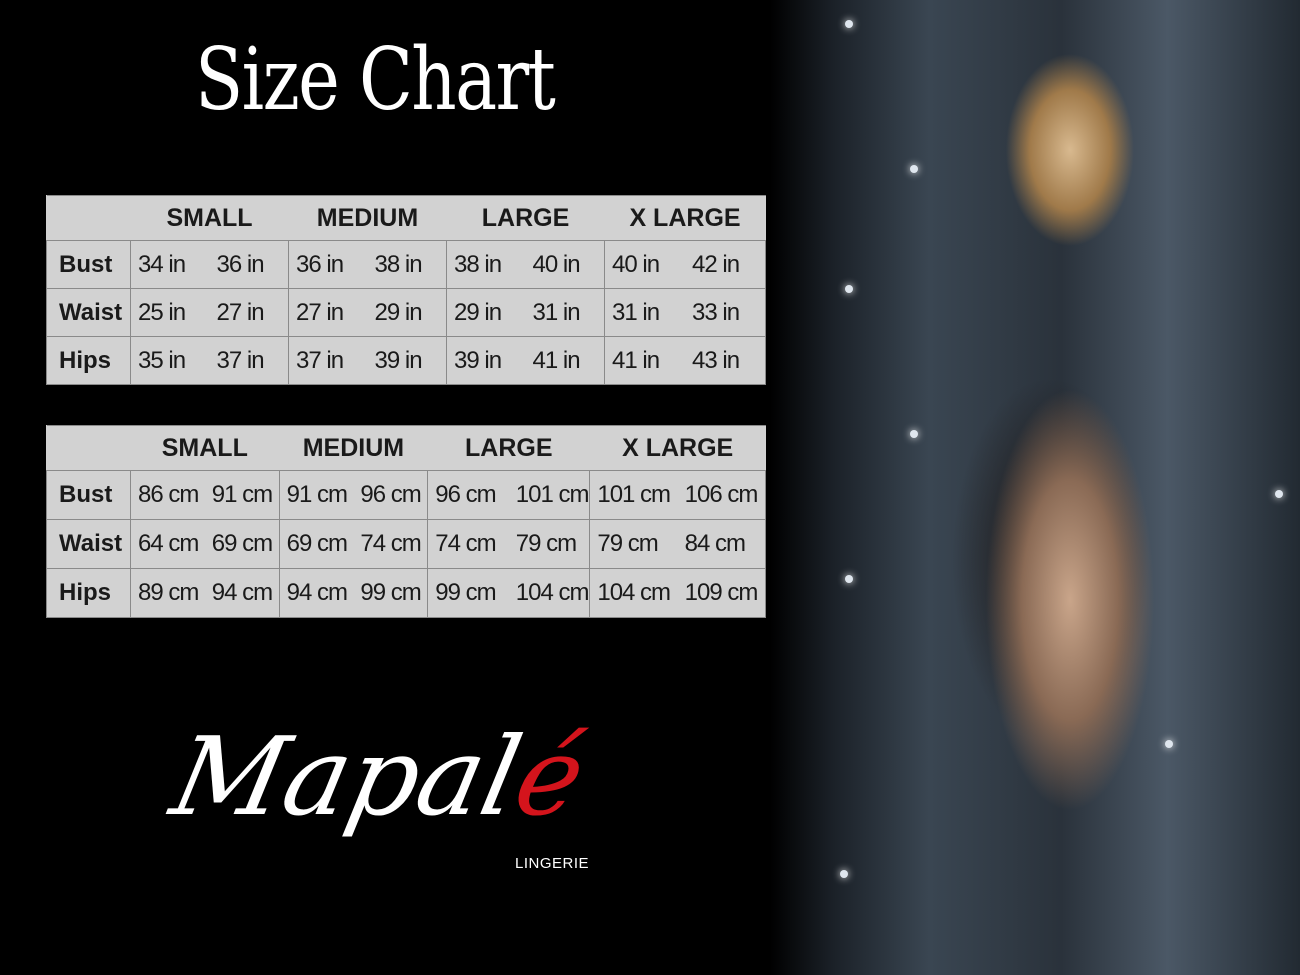 The height and width of the screenshot is (975, 1300). I want to click on size-cell: 74 cm 79 cm, so click(509, 544).